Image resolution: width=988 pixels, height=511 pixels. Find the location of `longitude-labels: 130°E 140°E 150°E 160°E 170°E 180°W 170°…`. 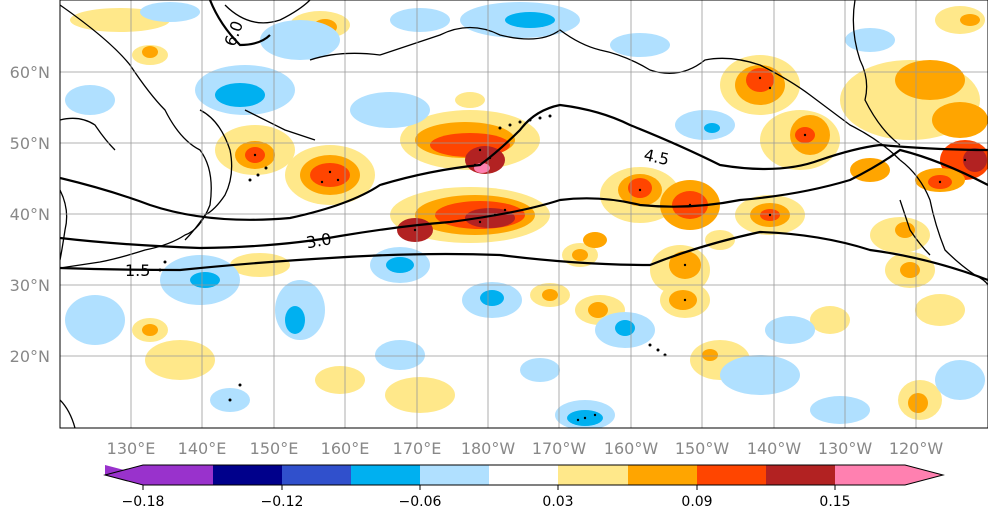

longitude-labels: 130°E 140°E 150°E 160°E 170°E 180°W 170°… is located at coordinates (525, 448).